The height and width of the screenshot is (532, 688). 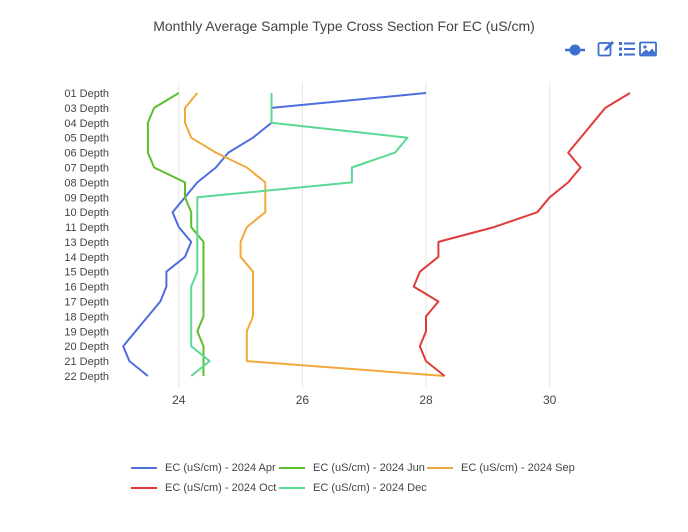 I want to click on legend-label: EC (uS/cm) - 2024 Apr, so click(x=220, y=468).